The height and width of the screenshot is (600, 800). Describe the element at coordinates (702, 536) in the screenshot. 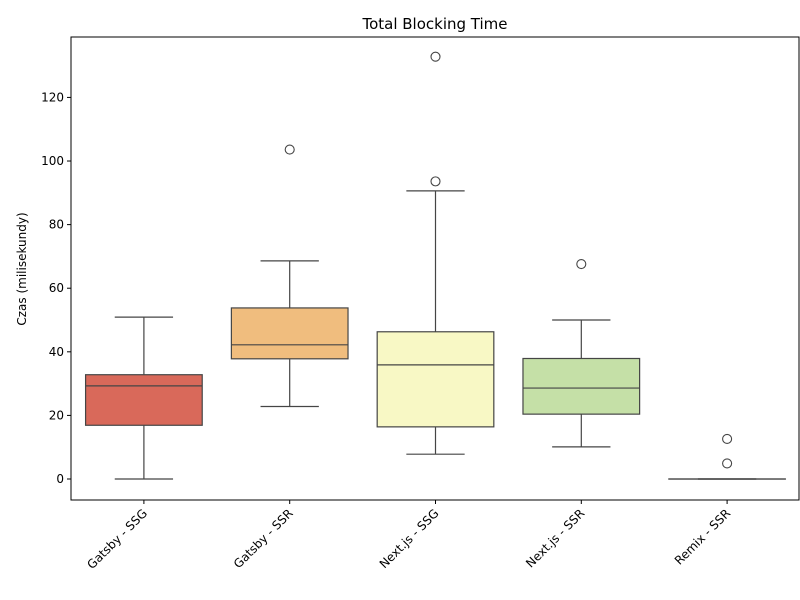

I see `x-tick-label: Remix - SSR` at that location.